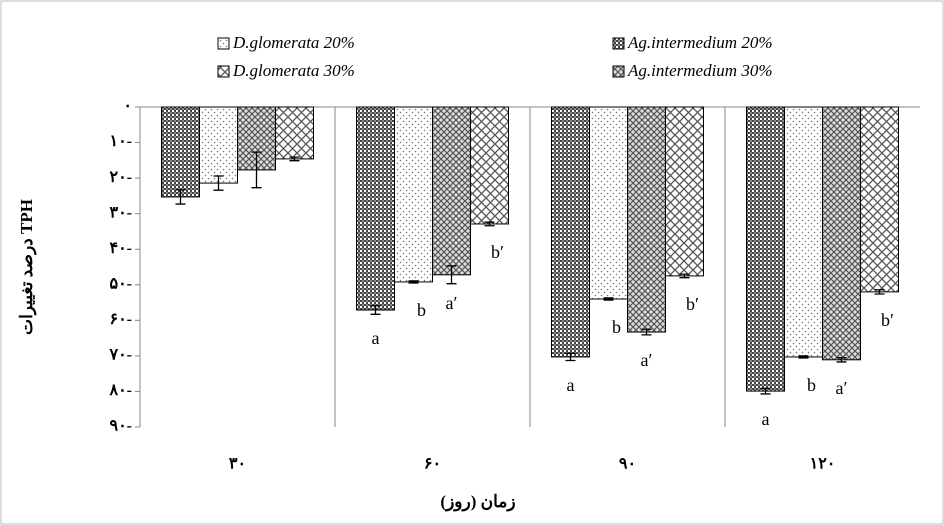 The height and width of the screenshot is (525, 944). I want to click on y-tick-label: ۴۰-, so click(120, 248).